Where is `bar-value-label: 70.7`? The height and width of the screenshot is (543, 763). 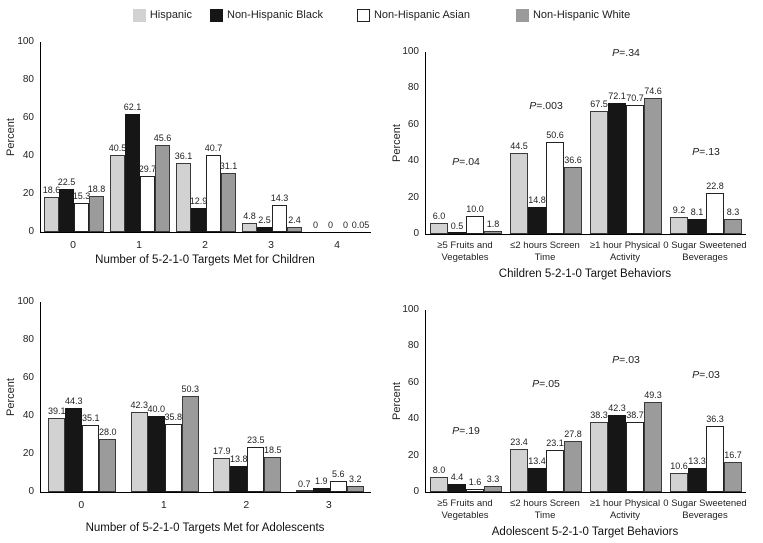 bar-value-label: 70.7 is located at coordinates (635, 98).